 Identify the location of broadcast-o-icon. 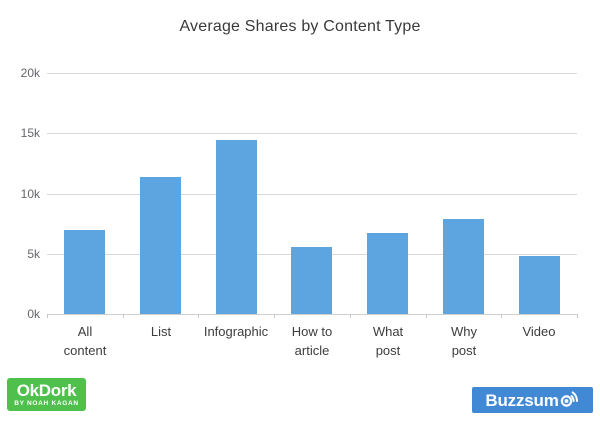
(569, 400).